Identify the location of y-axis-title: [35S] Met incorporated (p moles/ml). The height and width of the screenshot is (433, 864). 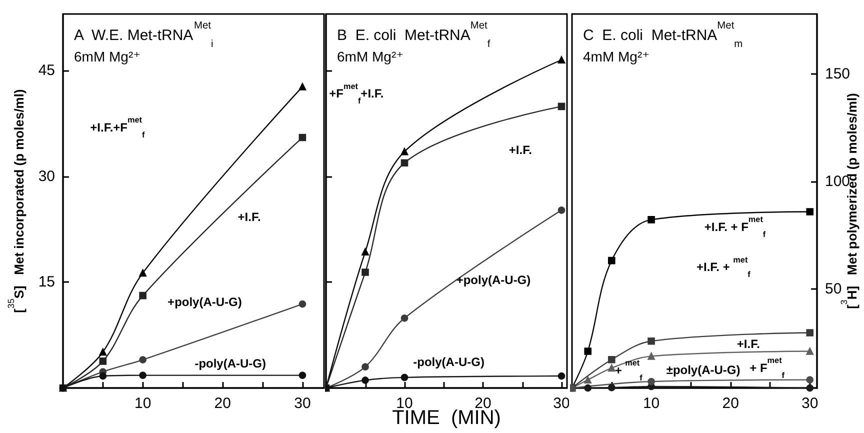
(16, 201).